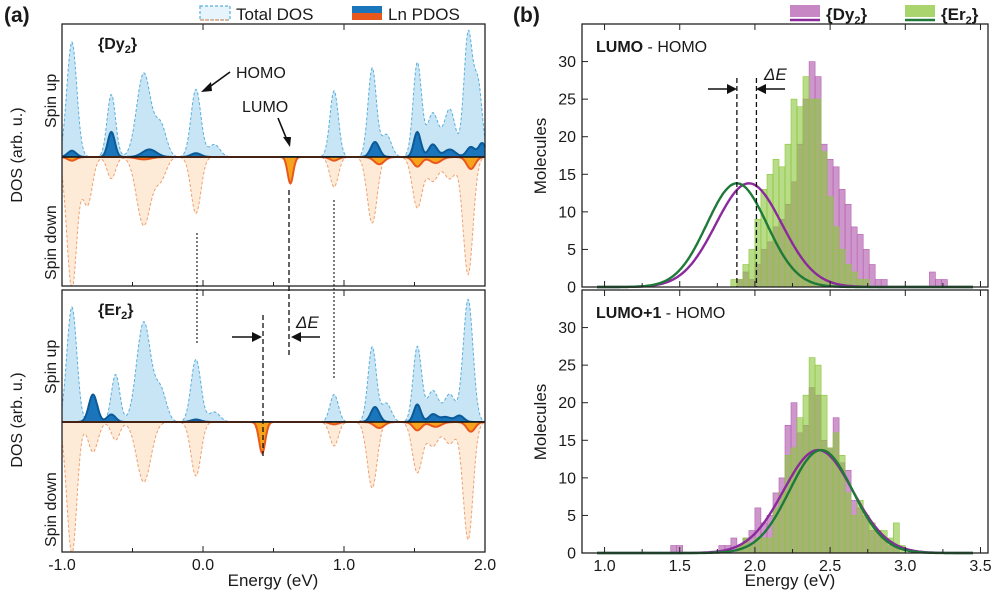 The image size is (1000, 594). What do you see at coordinates (367, 16) in the screenshot?
I see `legend-ln-down-swatch` at bounding box center [367, 16].